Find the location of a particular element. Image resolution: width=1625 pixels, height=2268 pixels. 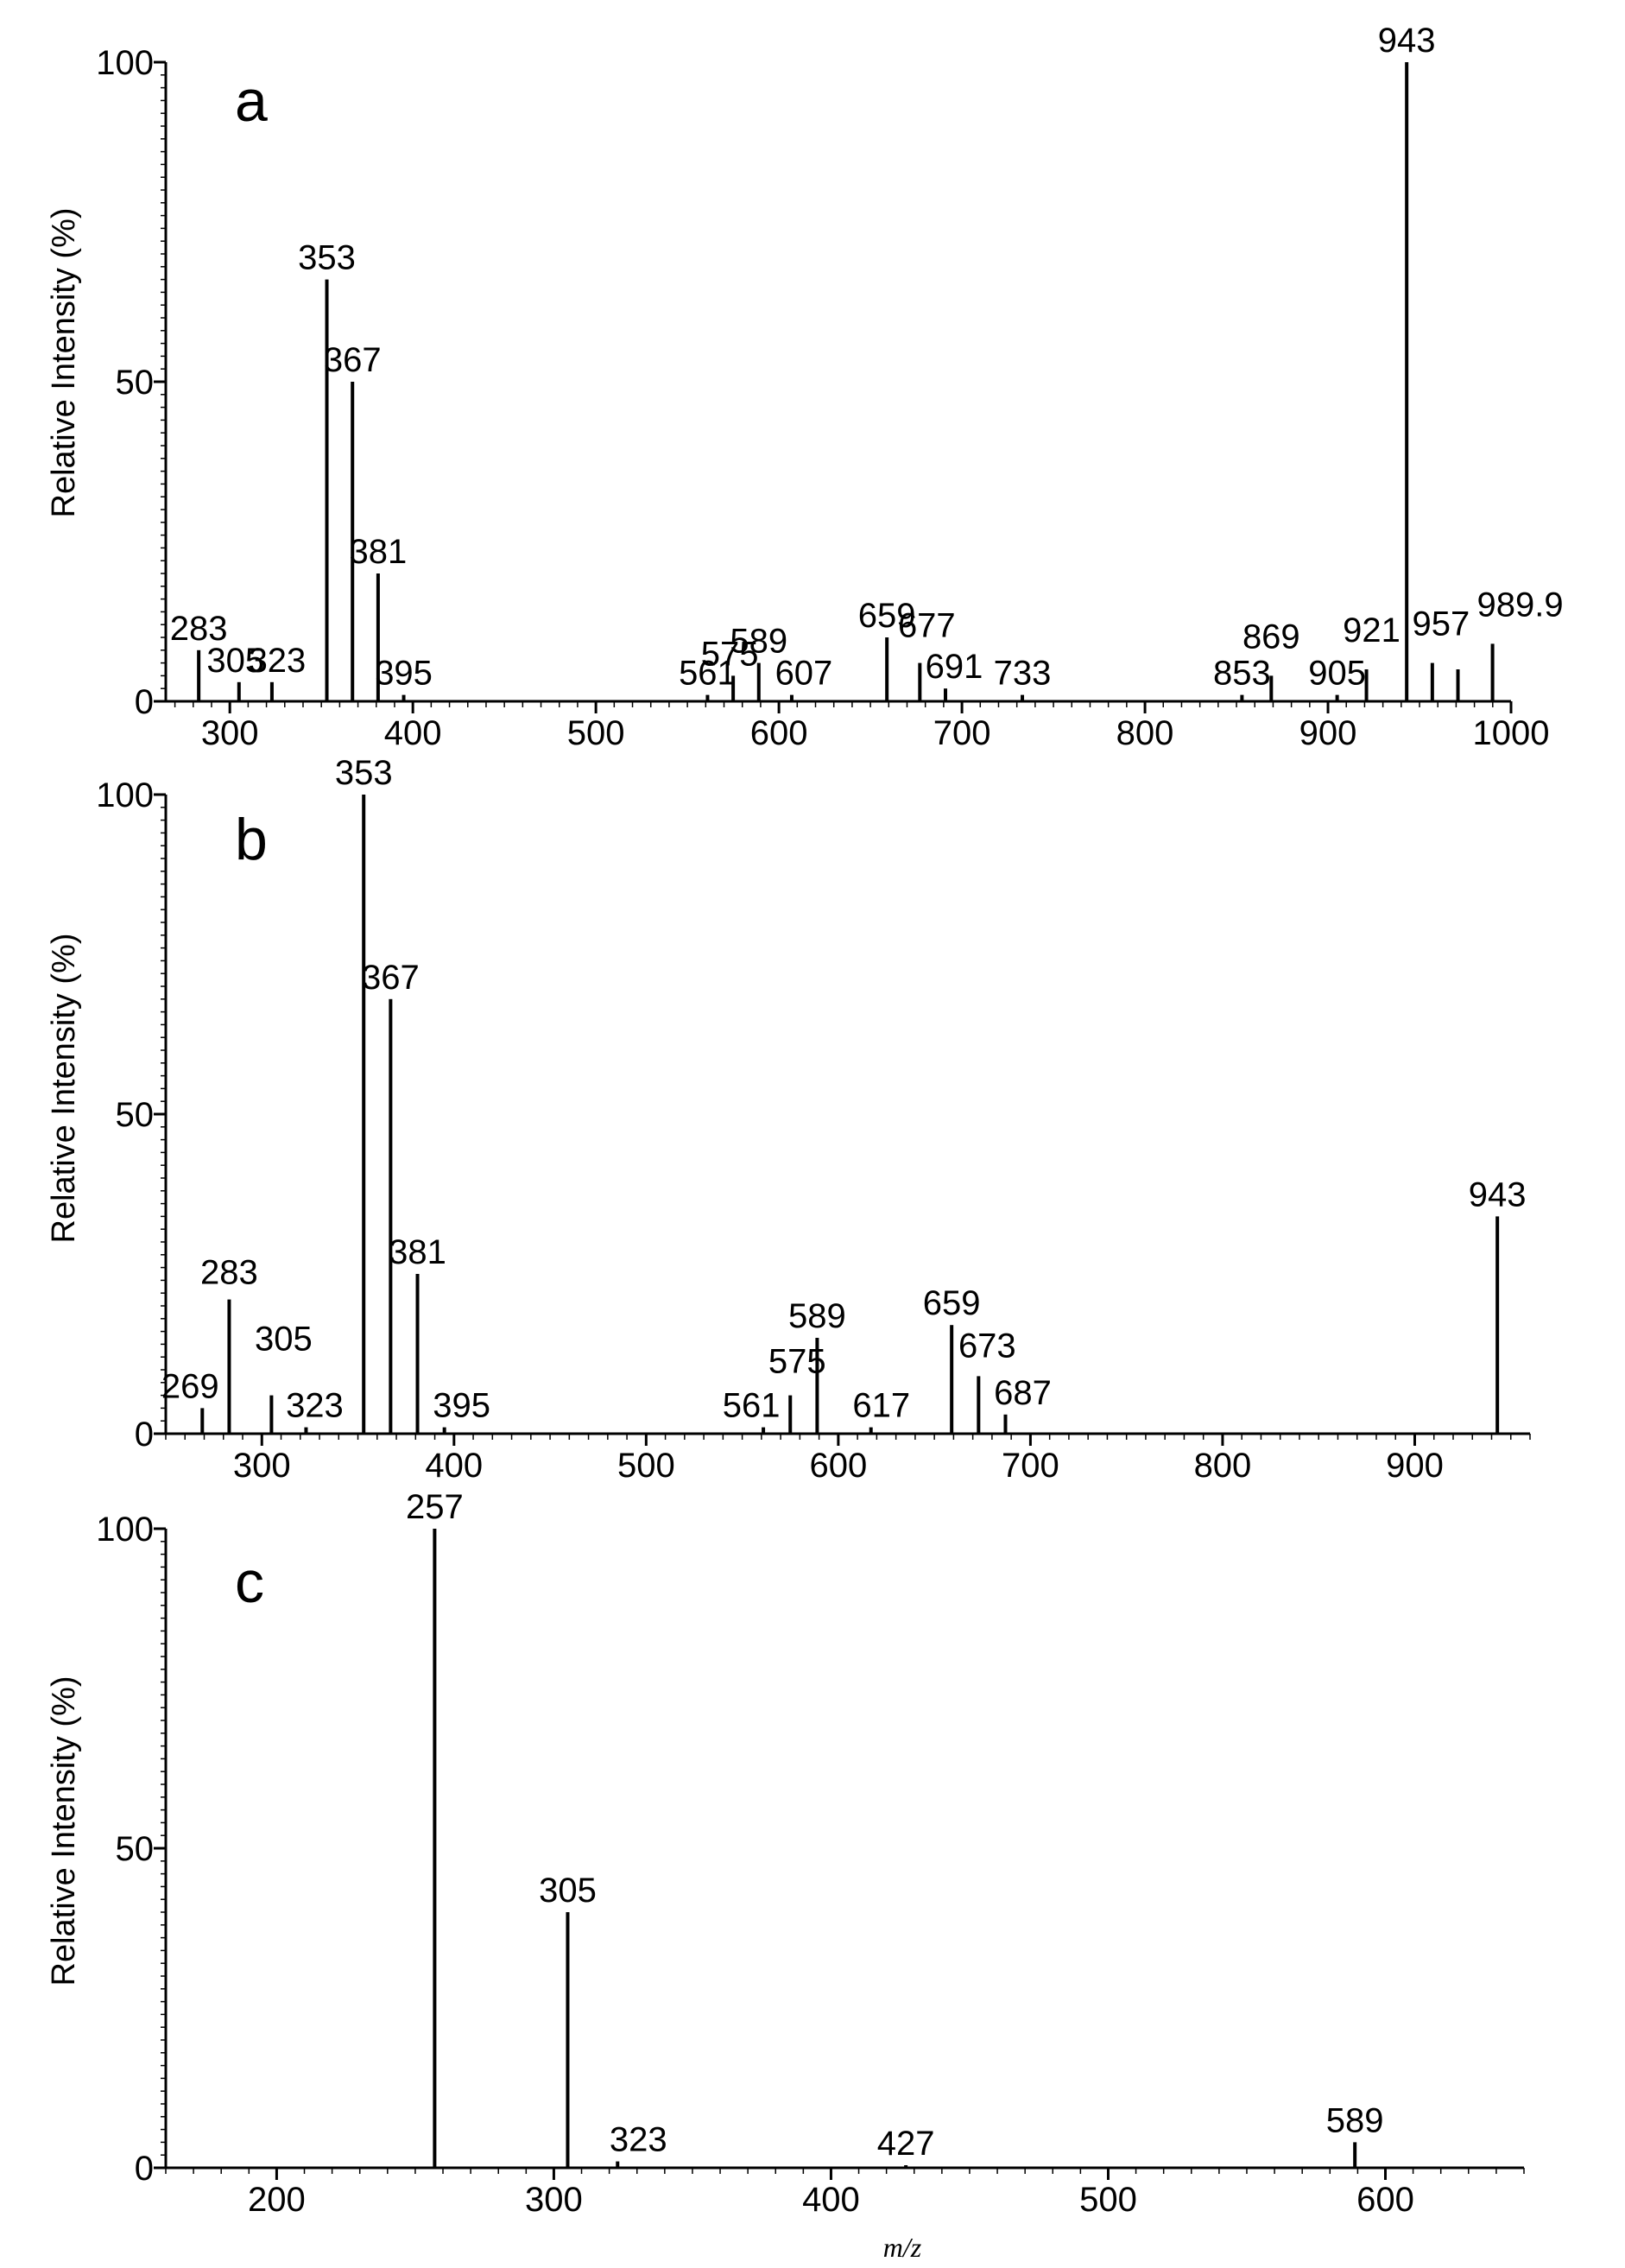

panel-a-letter: a is located at coordinates (251, 101).